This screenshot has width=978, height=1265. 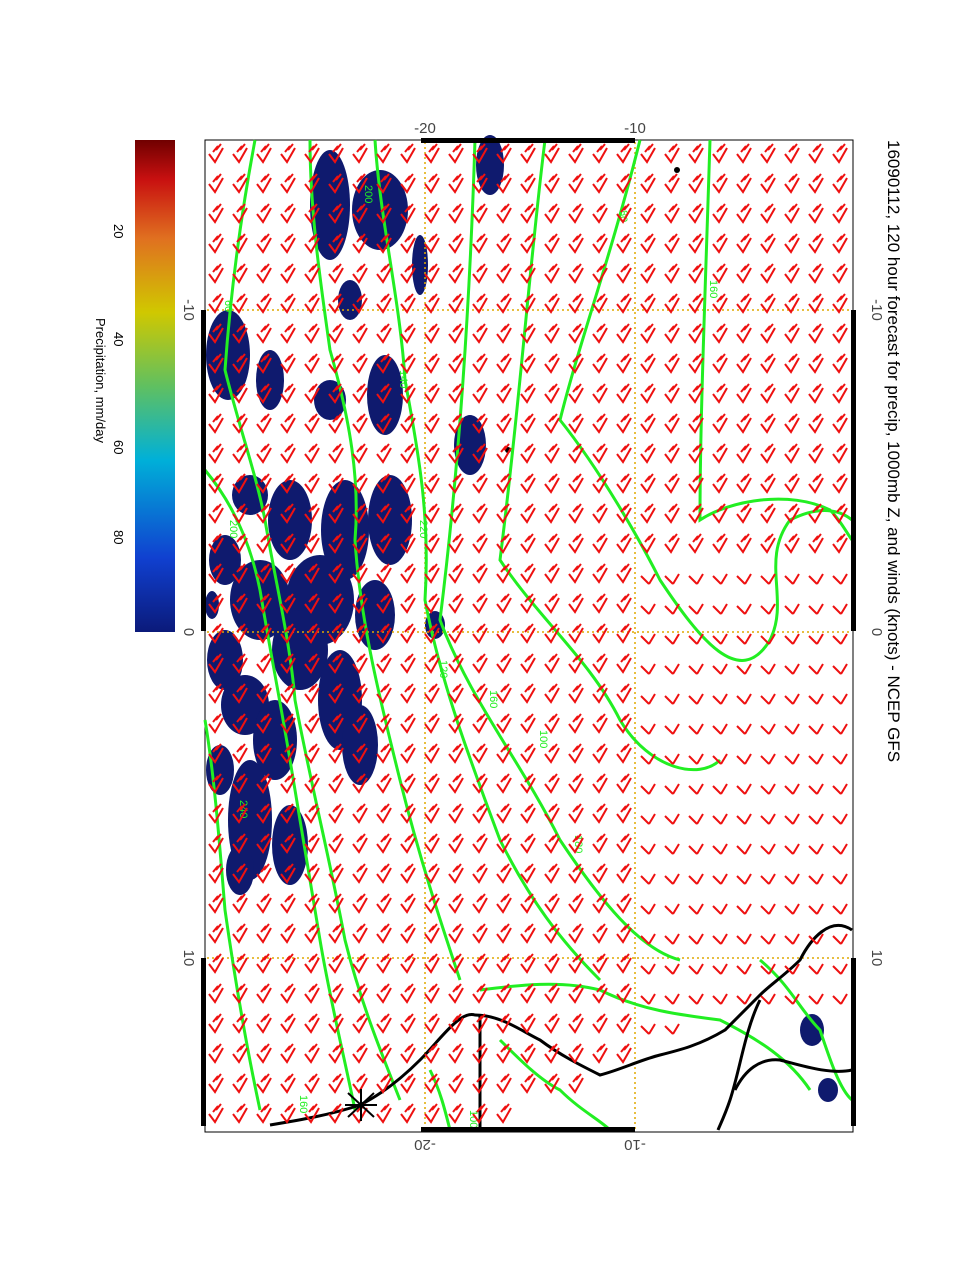 I want to click on coastline, so click(x=561, y=1025).